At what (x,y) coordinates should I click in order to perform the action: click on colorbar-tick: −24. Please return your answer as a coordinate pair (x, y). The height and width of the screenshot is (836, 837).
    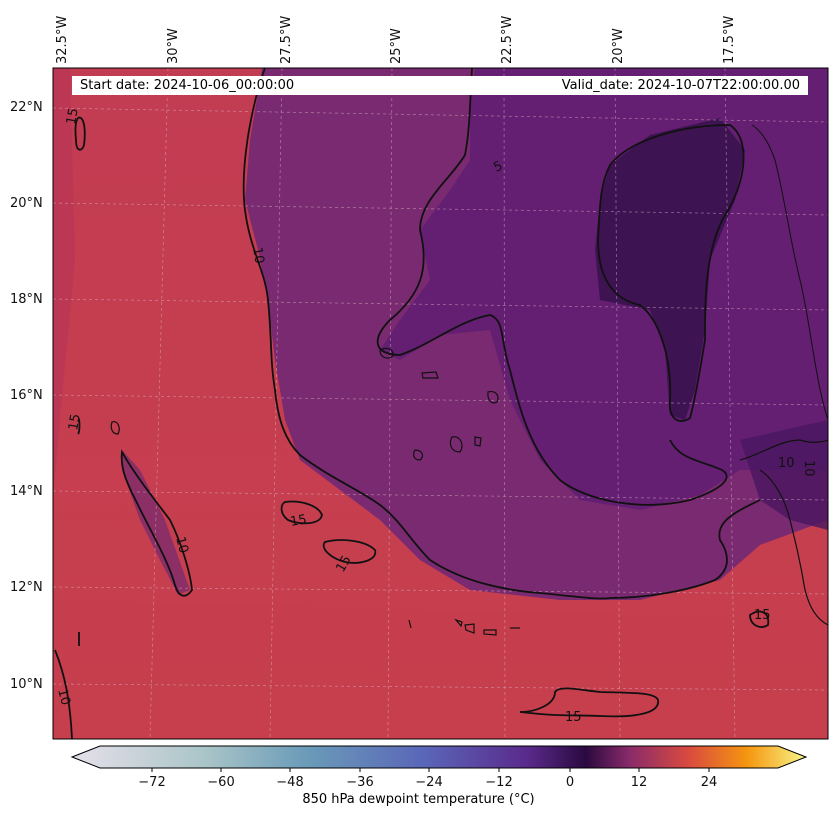
    Looking at the image, I should click on (428, 782).